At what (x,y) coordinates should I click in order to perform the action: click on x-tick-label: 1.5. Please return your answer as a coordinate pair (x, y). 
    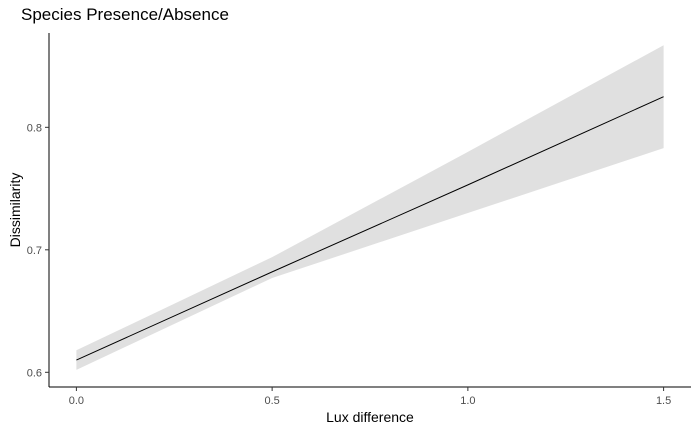
    Looking at the image, I should click on (663, 401).